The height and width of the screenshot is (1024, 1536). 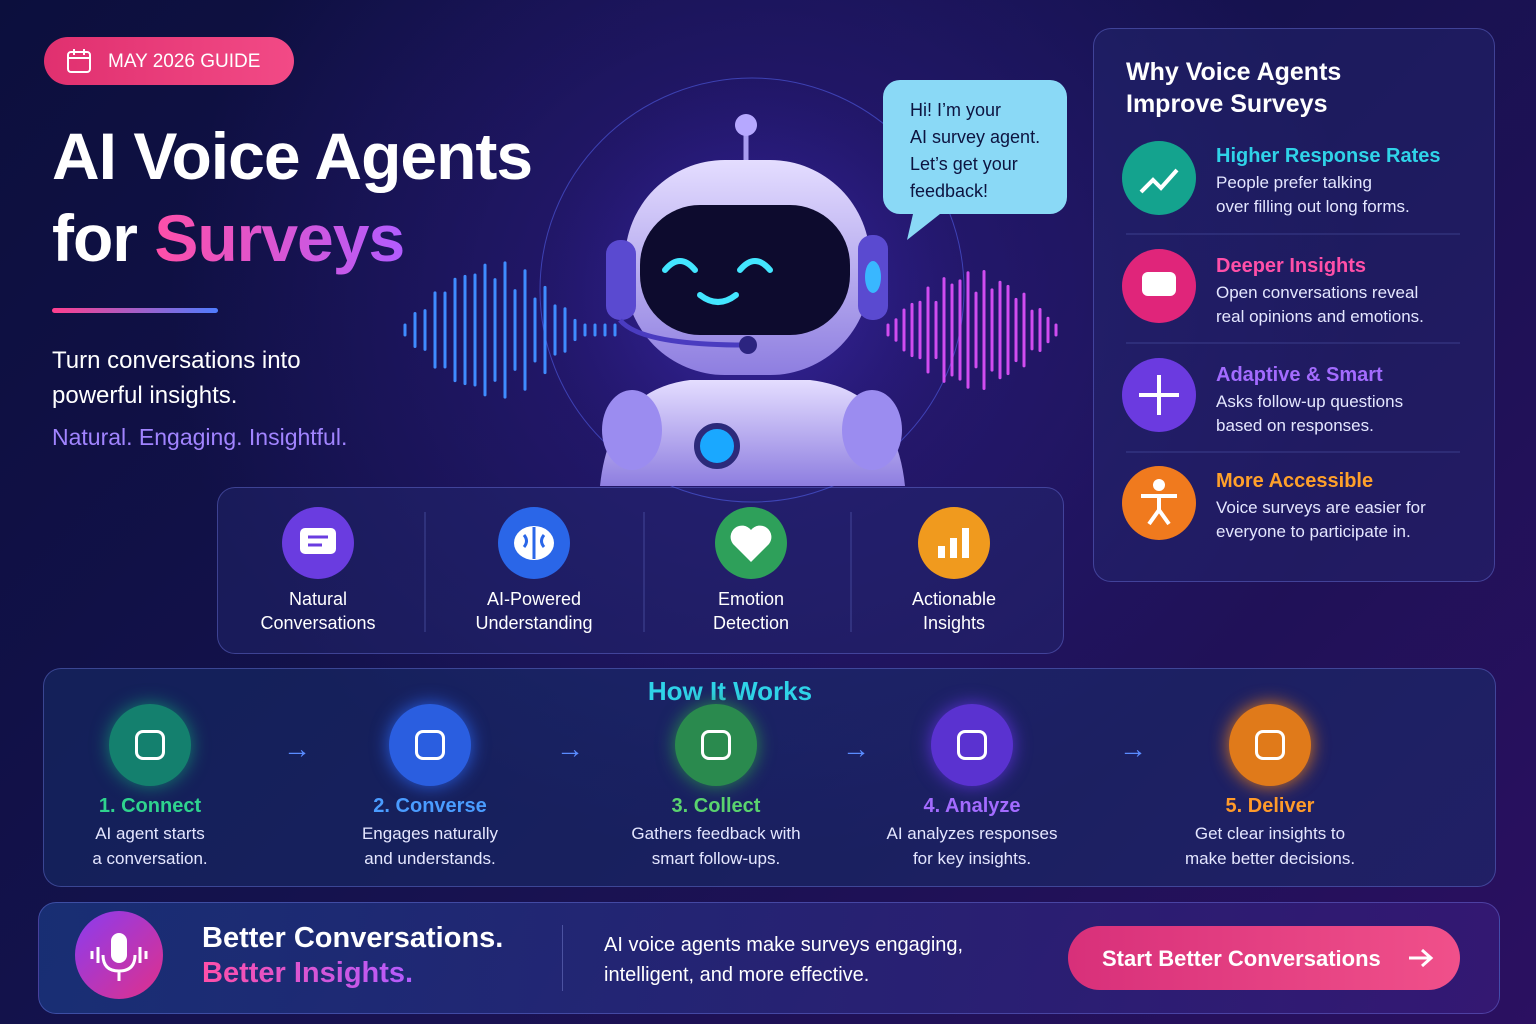 I want to click on why-text: based on responses., so click(x=1295, y=425).